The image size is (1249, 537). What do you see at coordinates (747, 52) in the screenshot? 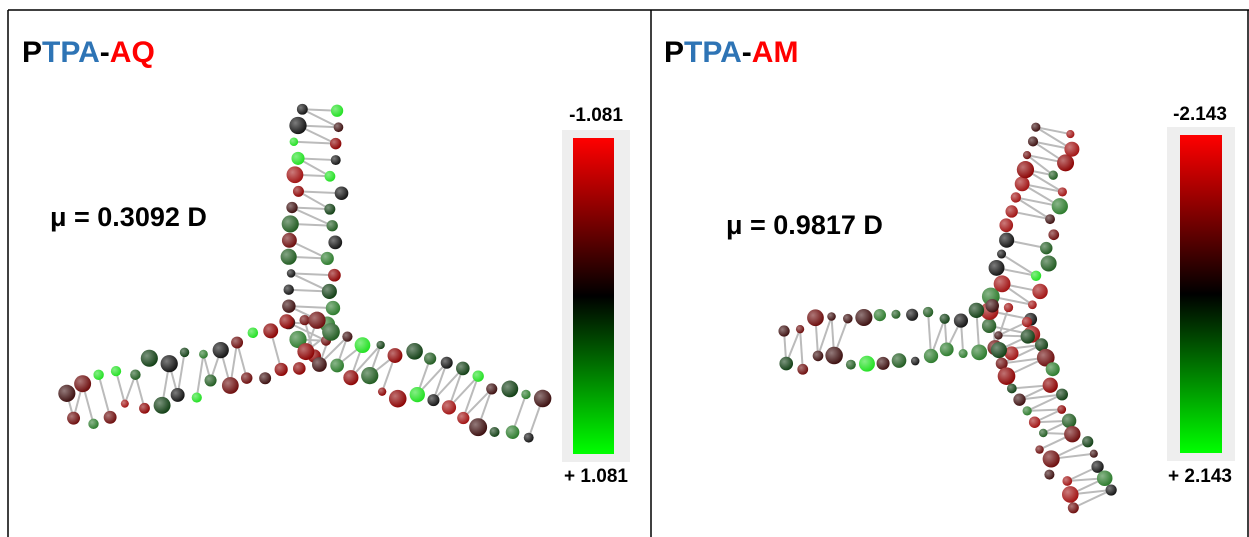
I see `title-part: -` at bounding box center [747, 52].